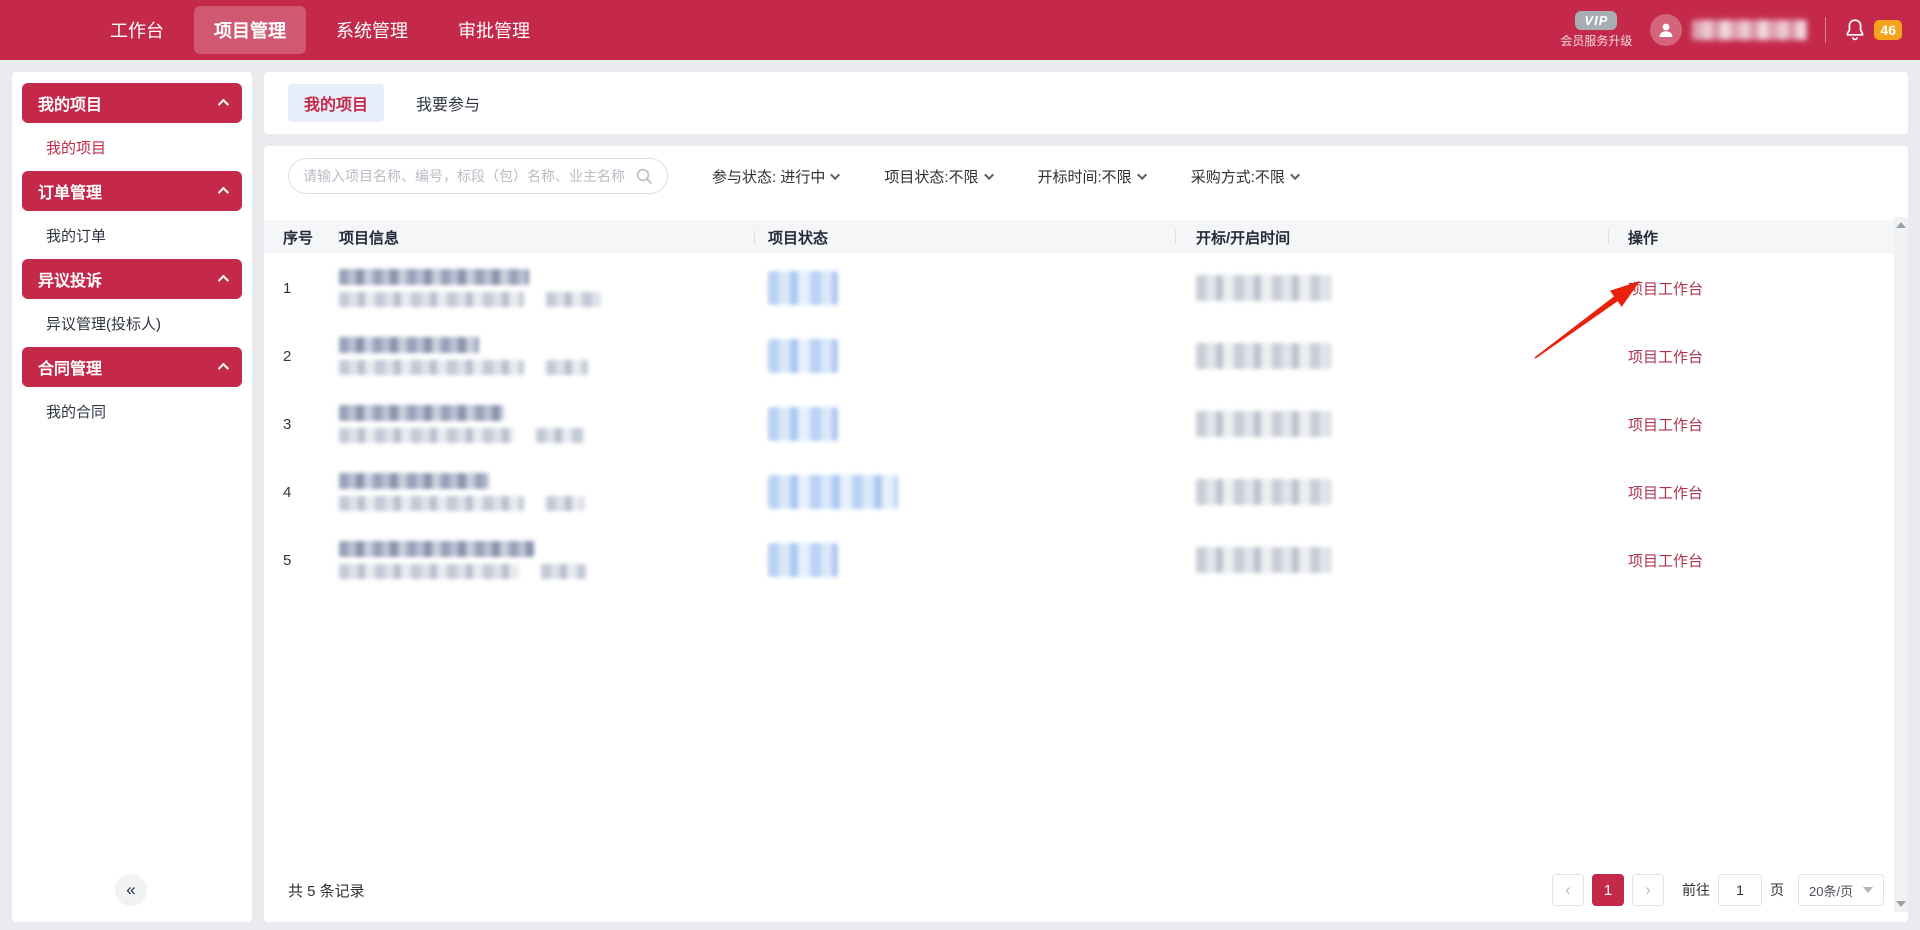 The image size is (1920, 930). Describe the element at coordinates (132, 367) in the screenshot. I see `sidebar-group-contract-management: 合同管理` at that location.